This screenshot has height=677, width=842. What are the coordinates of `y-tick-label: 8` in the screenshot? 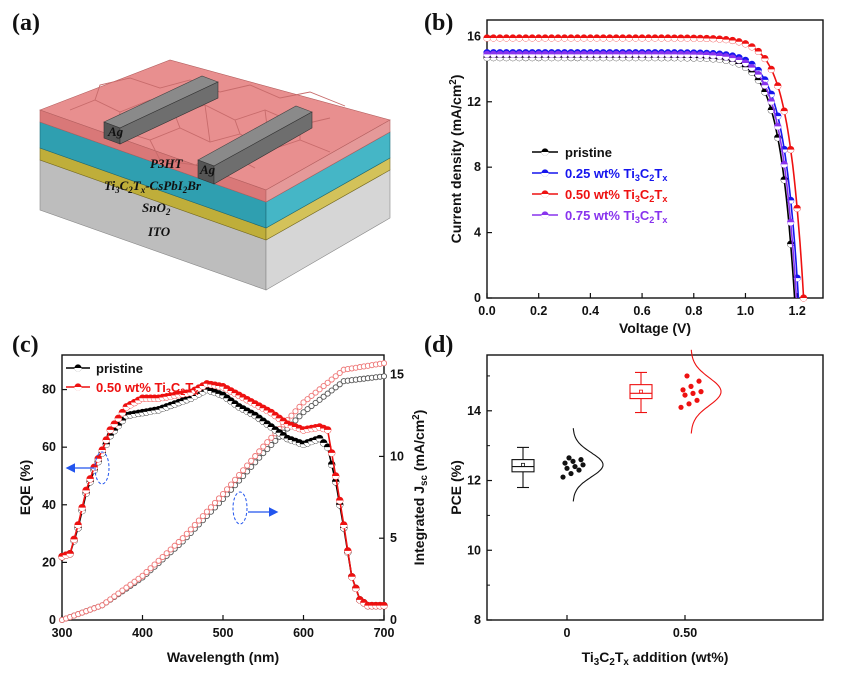 It's located at (477, 620).